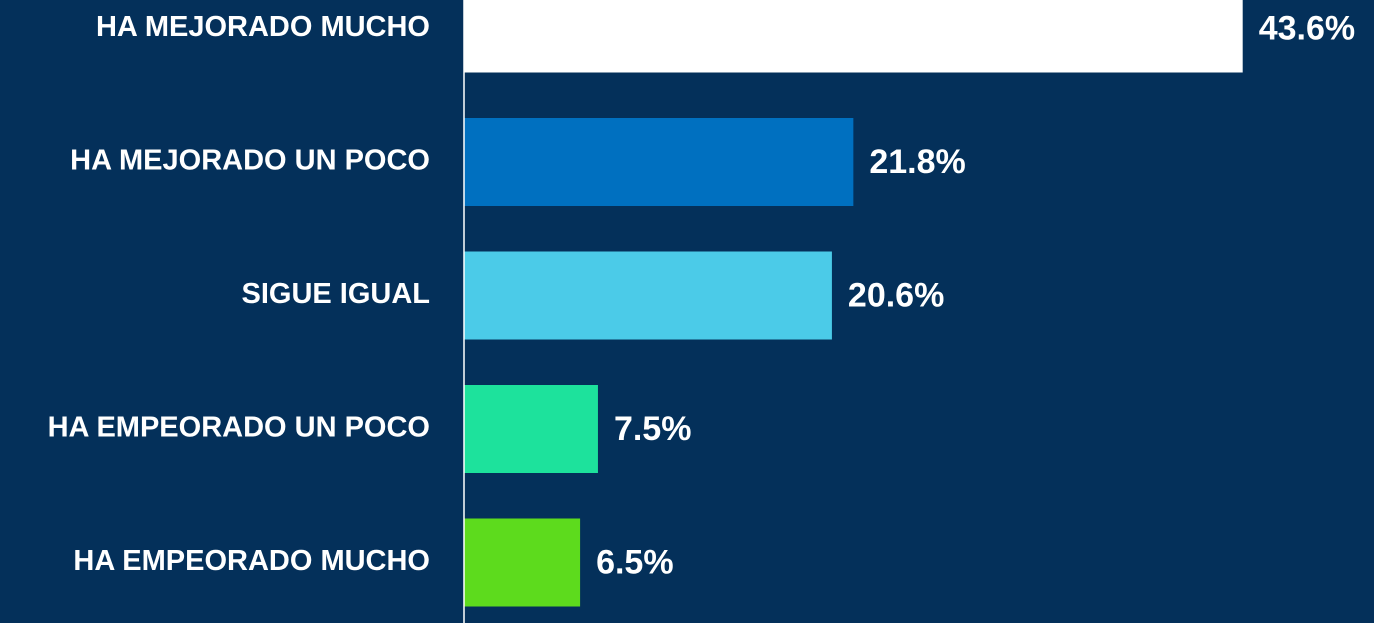  Describe the element at coordinates (896, 295) in the screenshot. I see `value-label: 20.6%` at that location.